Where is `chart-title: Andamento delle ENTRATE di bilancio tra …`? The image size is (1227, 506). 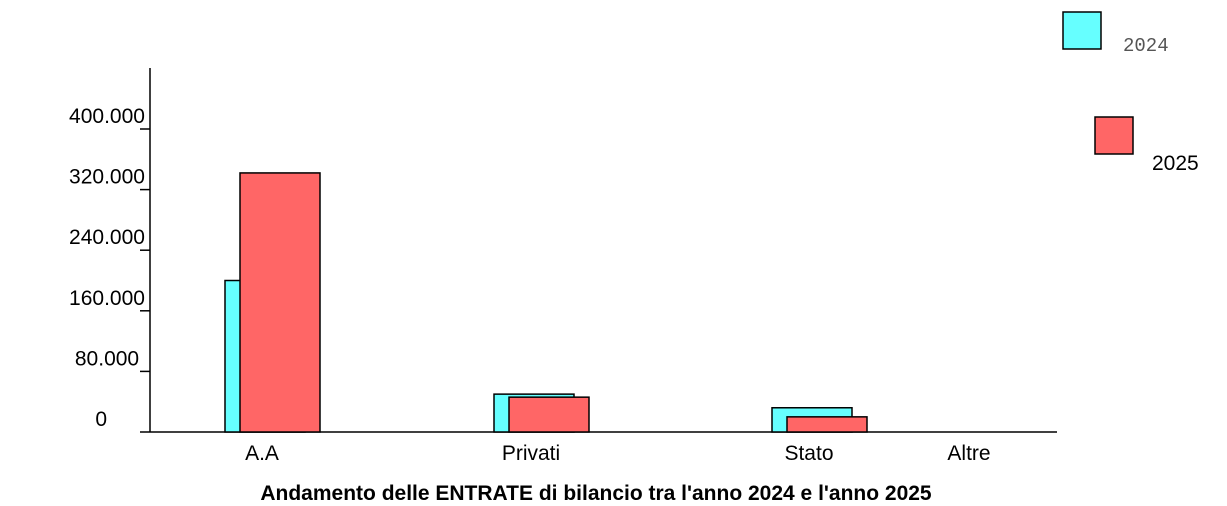 chart-title: Andamento delle ENTRATE di bilancio tra … is located at coordinates (596, 493).